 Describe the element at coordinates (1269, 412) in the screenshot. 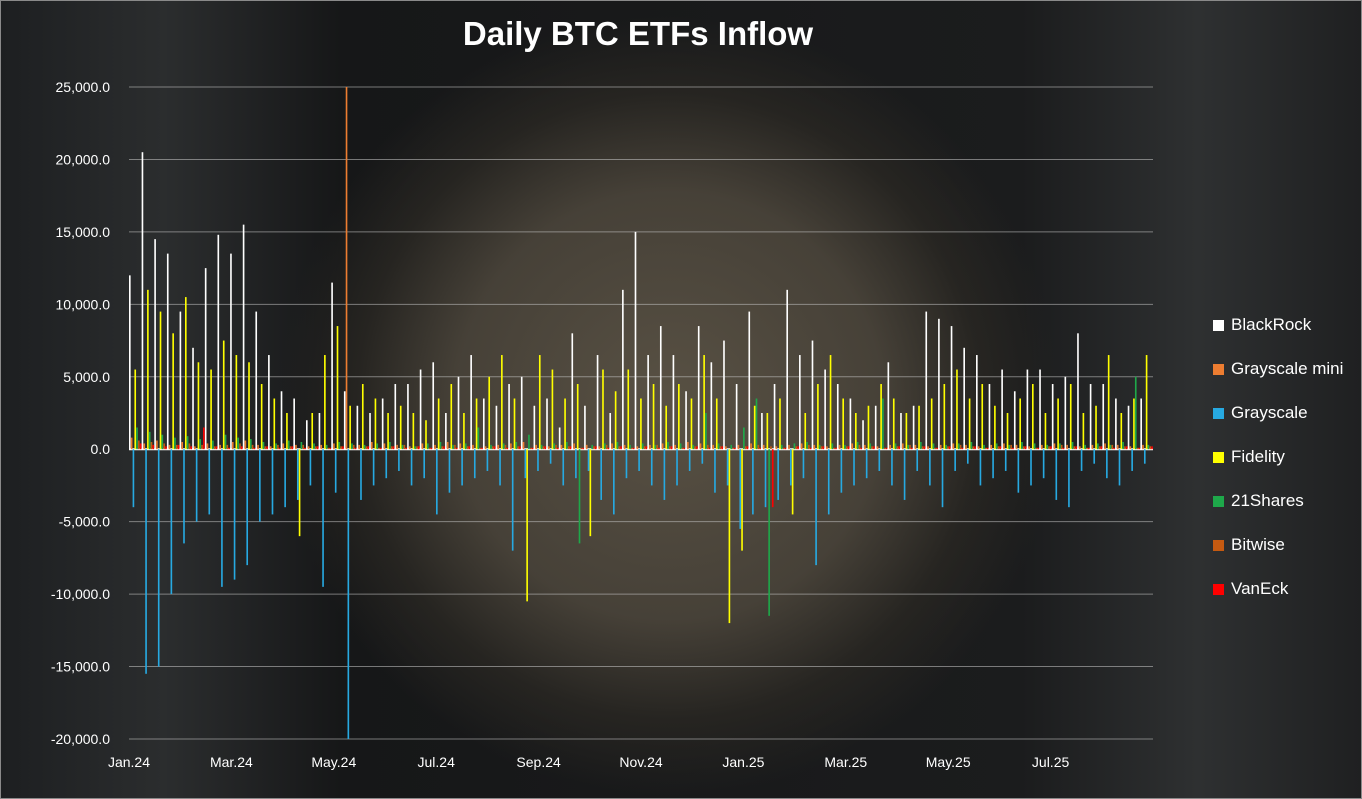

I see `legend-label: Grayscale` at that location.